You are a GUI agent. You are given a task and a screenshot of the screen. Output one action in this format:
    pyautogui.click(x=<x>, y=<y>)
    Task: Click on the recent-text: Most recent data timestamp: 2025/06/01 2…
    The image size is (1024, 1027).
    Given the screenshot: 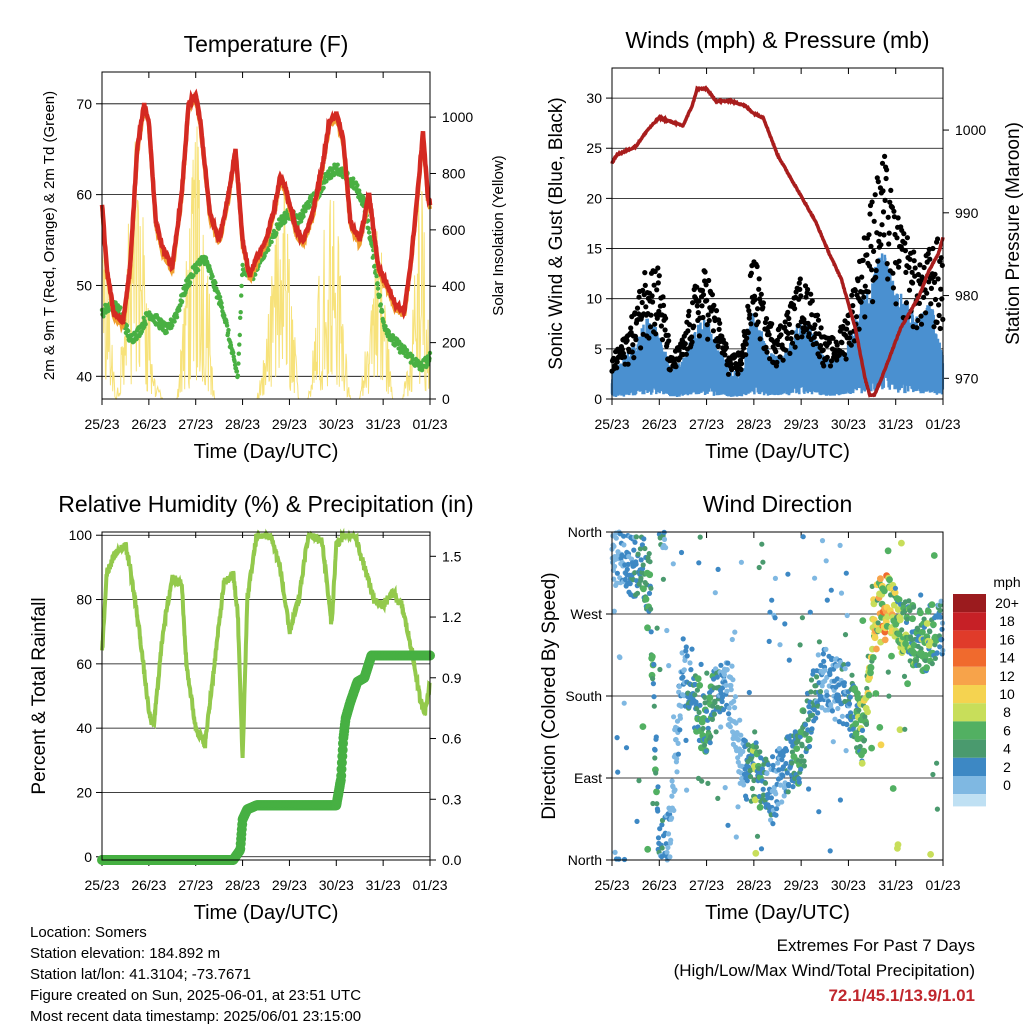 What is the action you would take?
    pyautogui.click(x=196, y=1016)
    